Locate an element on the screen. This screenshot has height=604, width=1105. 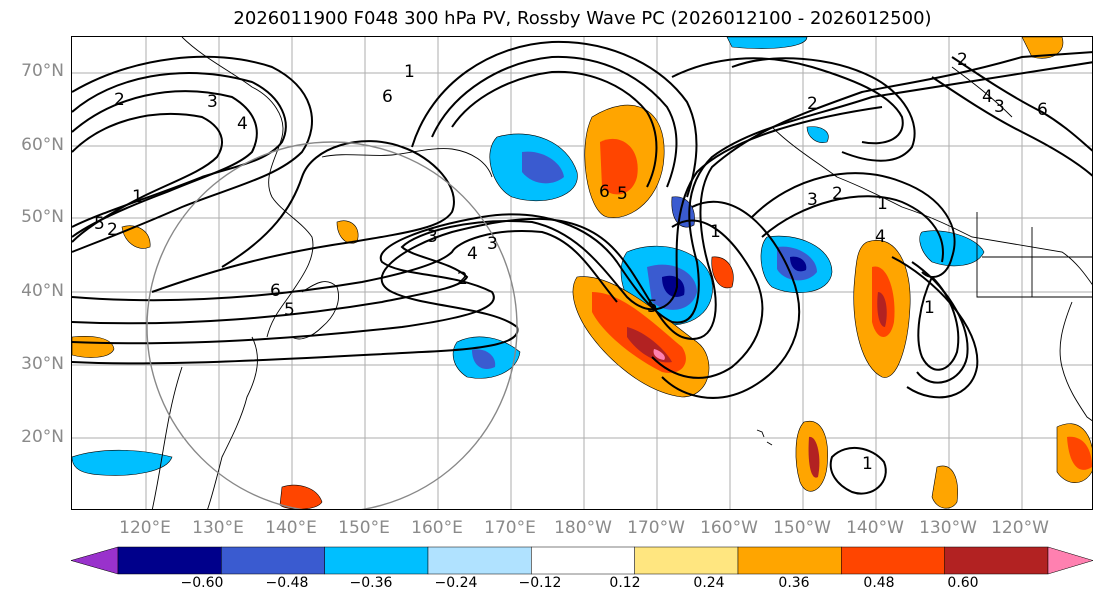
lon-label: 130°E is located at coordinates (218, 528).